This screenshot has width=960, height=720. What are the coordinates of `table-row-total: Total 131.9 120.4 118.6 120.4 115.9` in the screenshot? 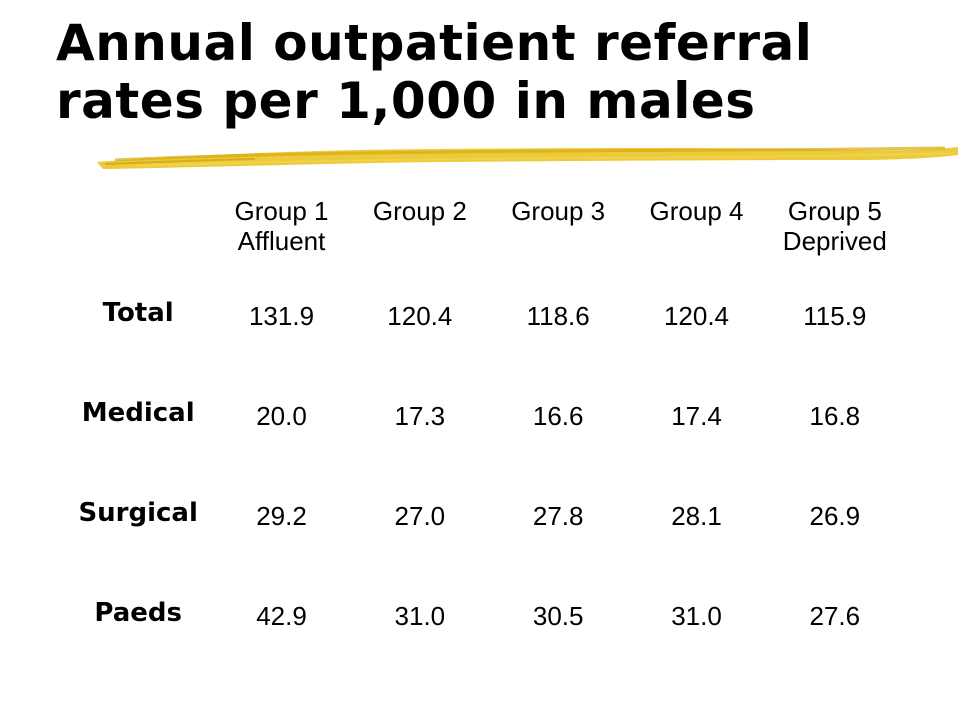 It's located at (484, 346).